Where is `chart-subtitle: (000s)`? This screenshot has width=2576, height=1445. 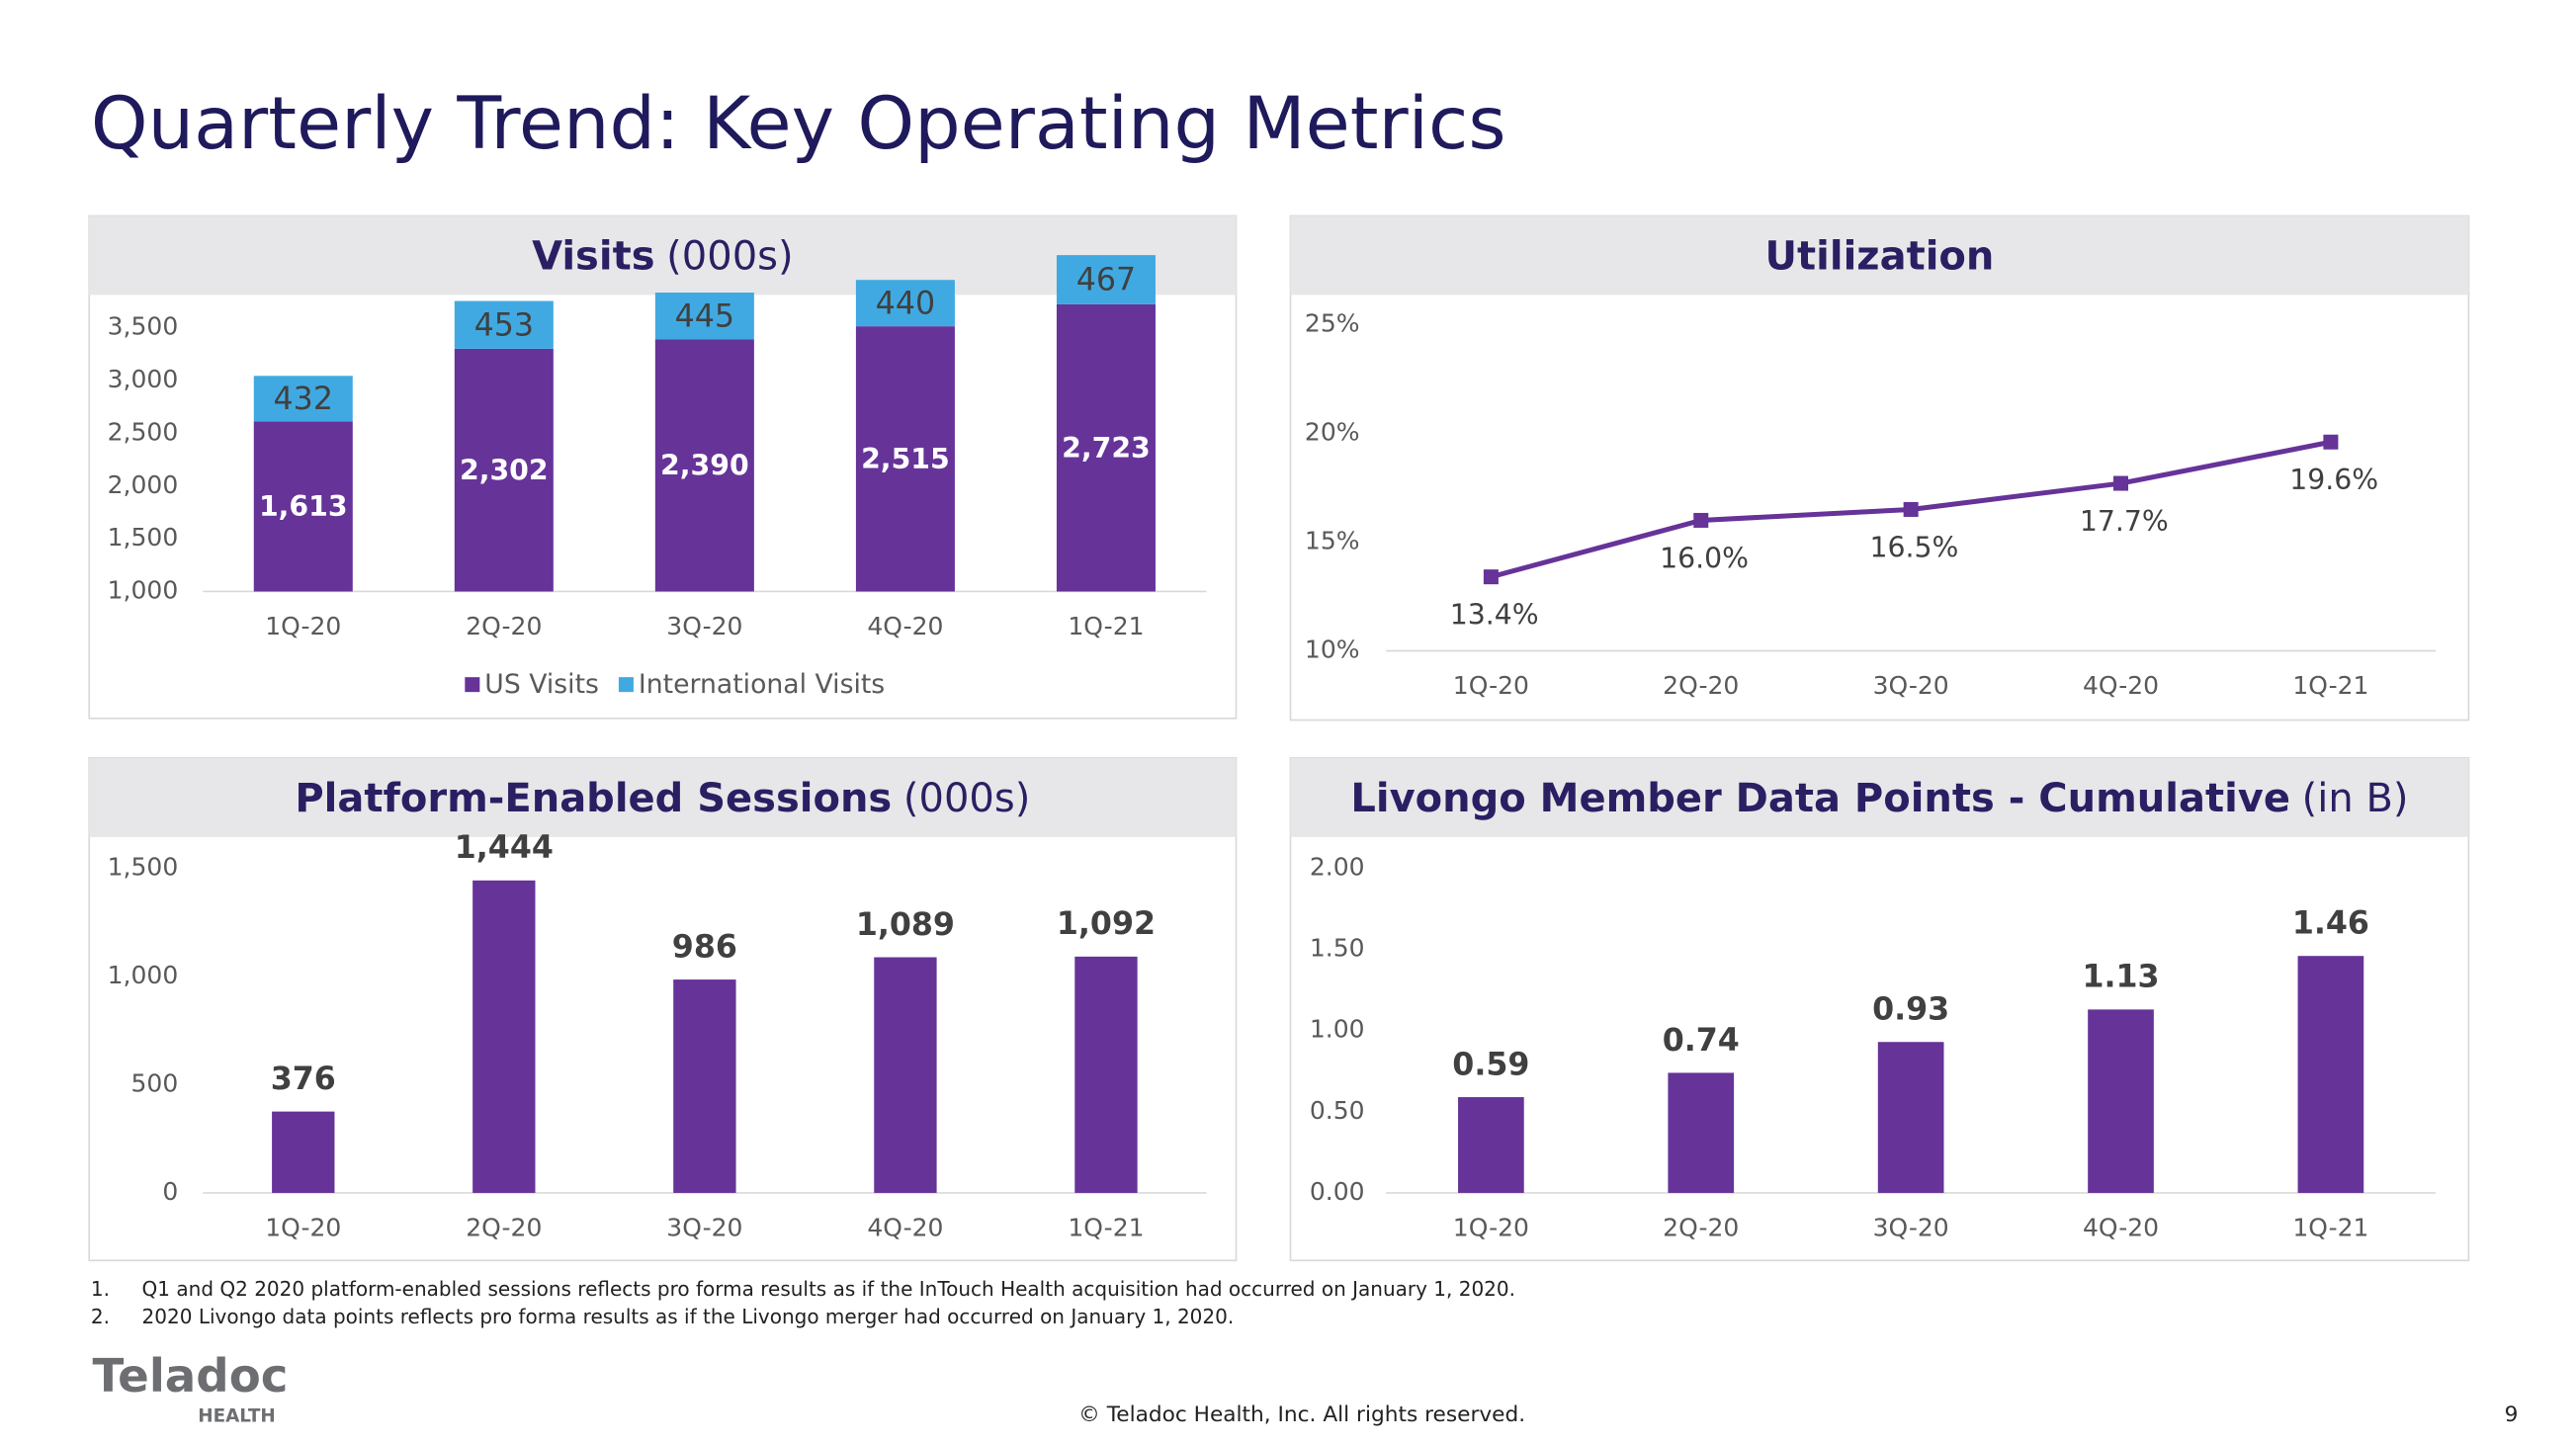 chart-subtitle: (000s) is located at coordinates (966, 798).